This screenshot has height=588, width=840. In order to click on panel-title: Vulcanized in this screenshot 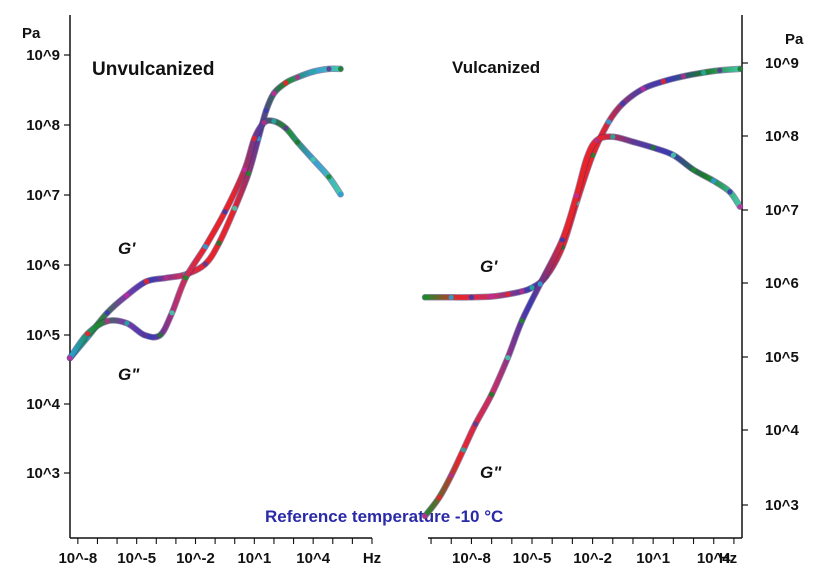, I will do `click(496, 67)`.